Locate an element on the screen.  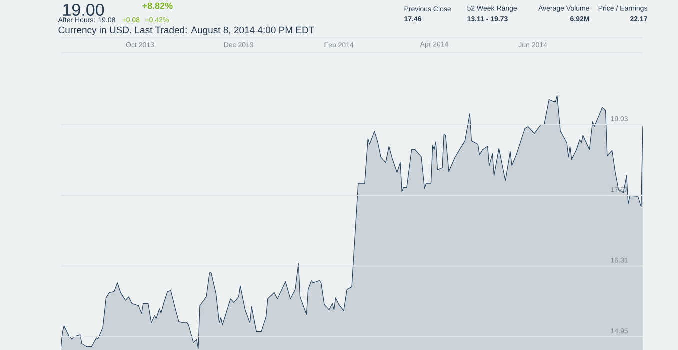
chart-subtitle: Currency in USD. Last Traded: August 8, 2014 4:00 PM EDT is located at coordinates (186, 31).